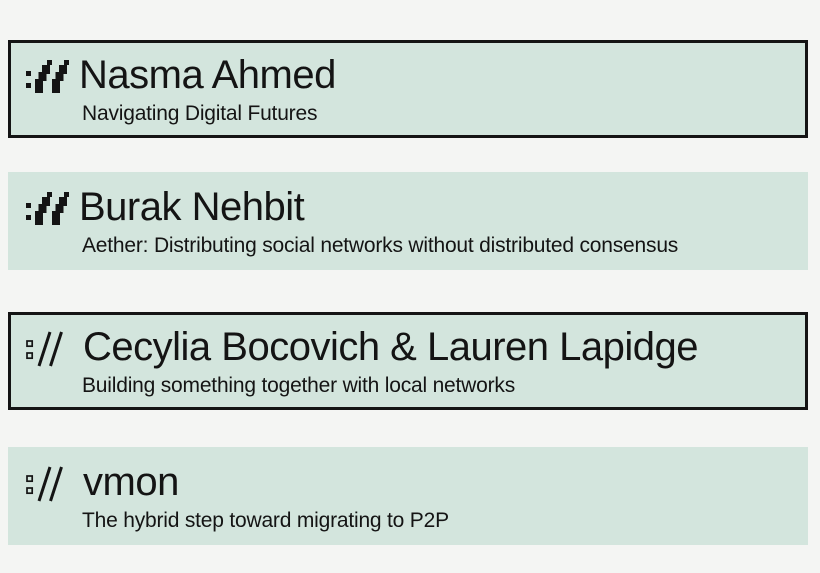 The image size is (820, 573). Describe the element at coordinates (200, 113) in the screenshot. I see `talk-title: Navigating Digital Futures` at that location.